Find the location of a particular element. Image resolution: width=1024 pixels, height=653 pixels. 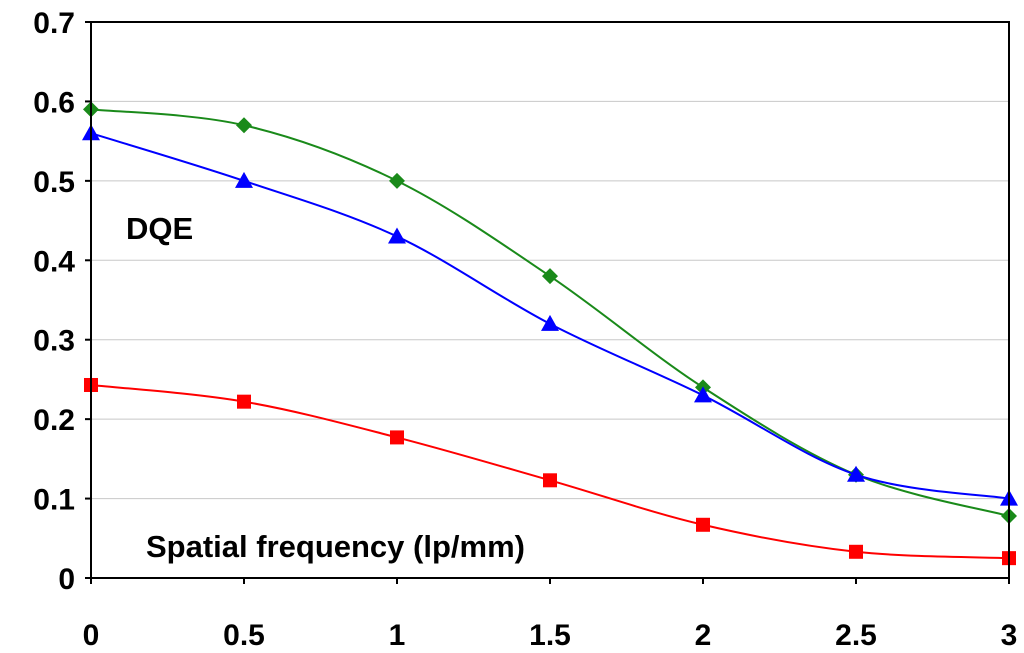

y-tick-label: 0.4 is located at coordinates (54, 261).